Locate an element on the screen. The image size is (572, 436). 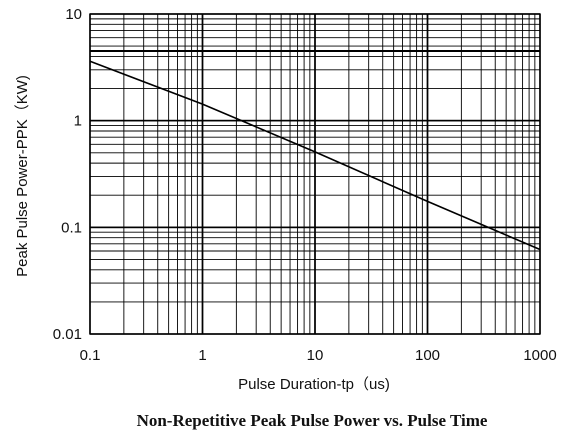
x-tick-labels: 0.1 1 10 100 1000 is located at coordinates (318, 355).